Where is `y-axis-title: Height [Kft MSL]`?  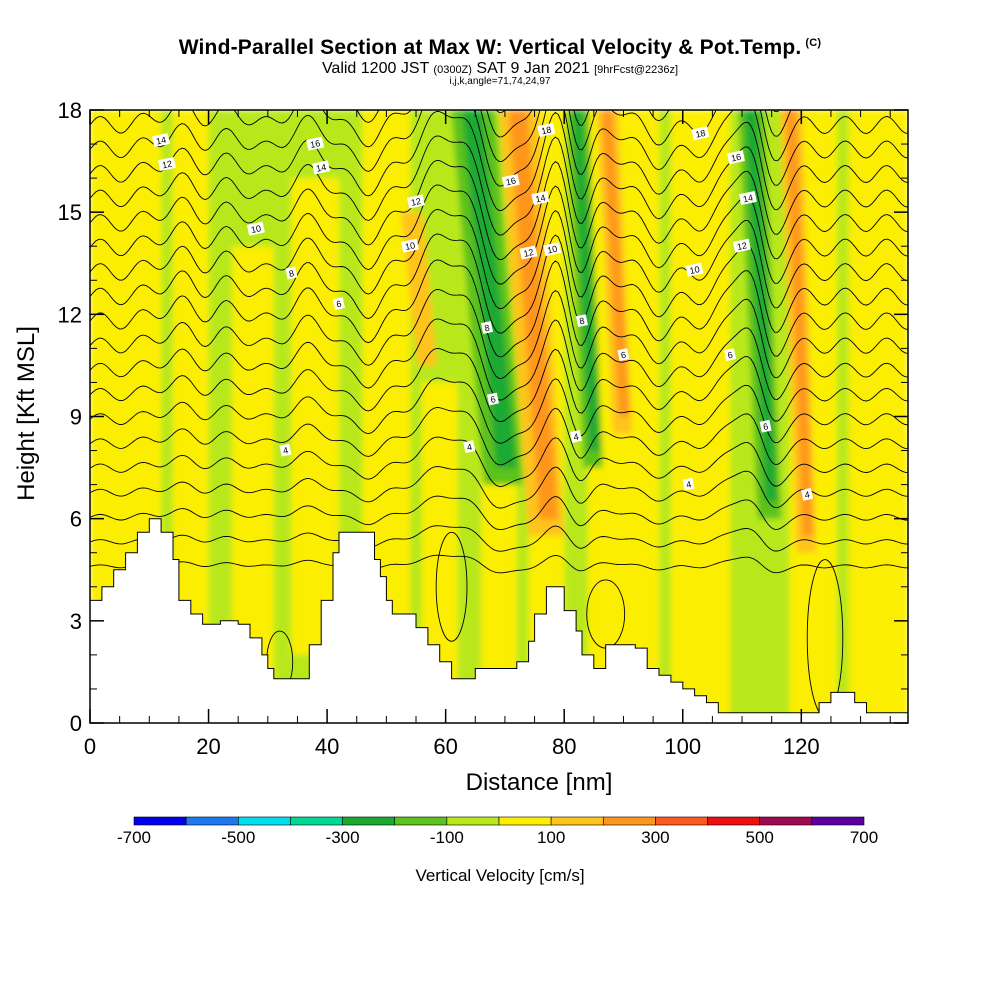
y-axis-title: Height [Kft MSL] is located at coordinates (26, 413).